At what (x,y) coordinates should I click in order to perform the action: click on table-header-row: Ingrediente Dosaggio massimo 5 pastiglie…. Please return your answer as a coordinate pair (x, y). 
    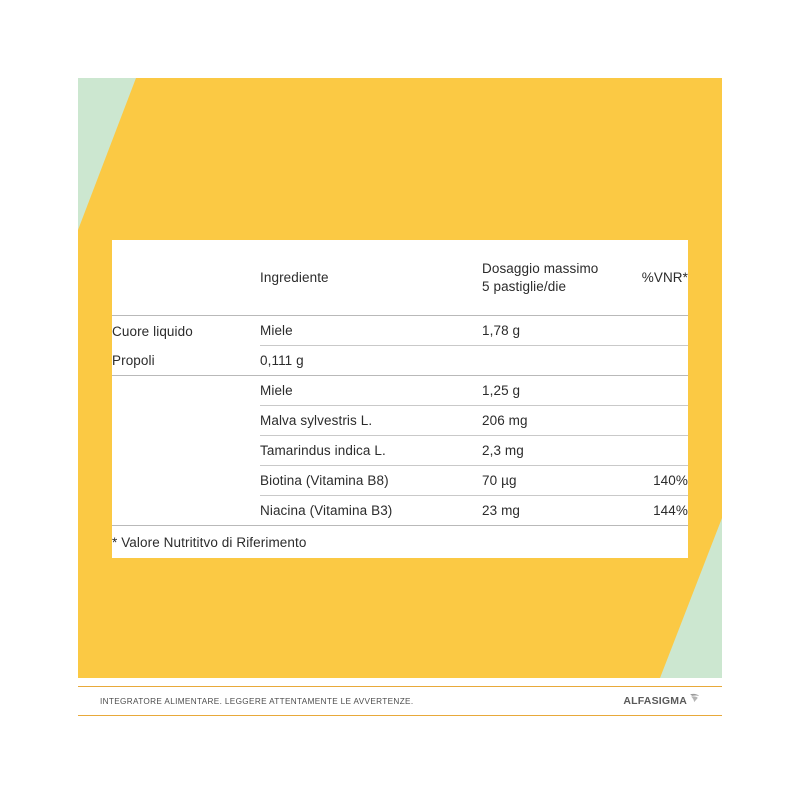
    Looking at the image, I should click on (400, 278).